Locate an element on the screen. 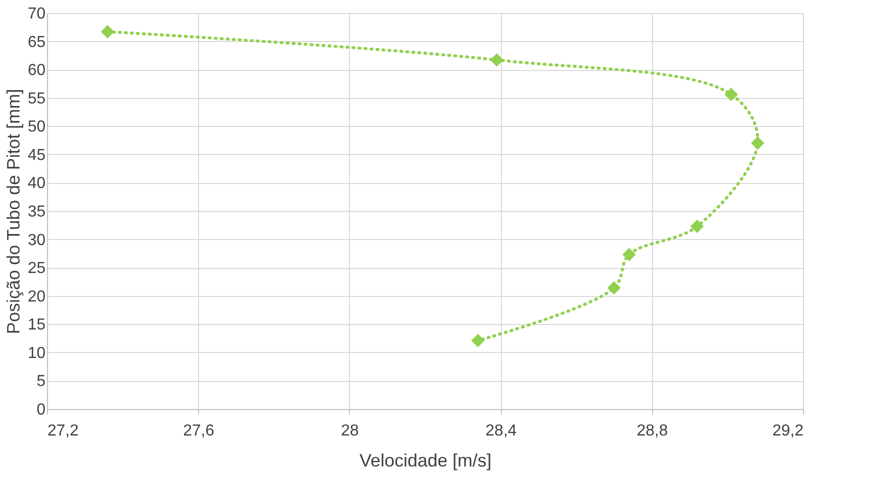 The width and height of the screenshot is (877, 502). y-axis-title: Posição do Tubo de Pitot [mm] is located at coordinates (14, 211).